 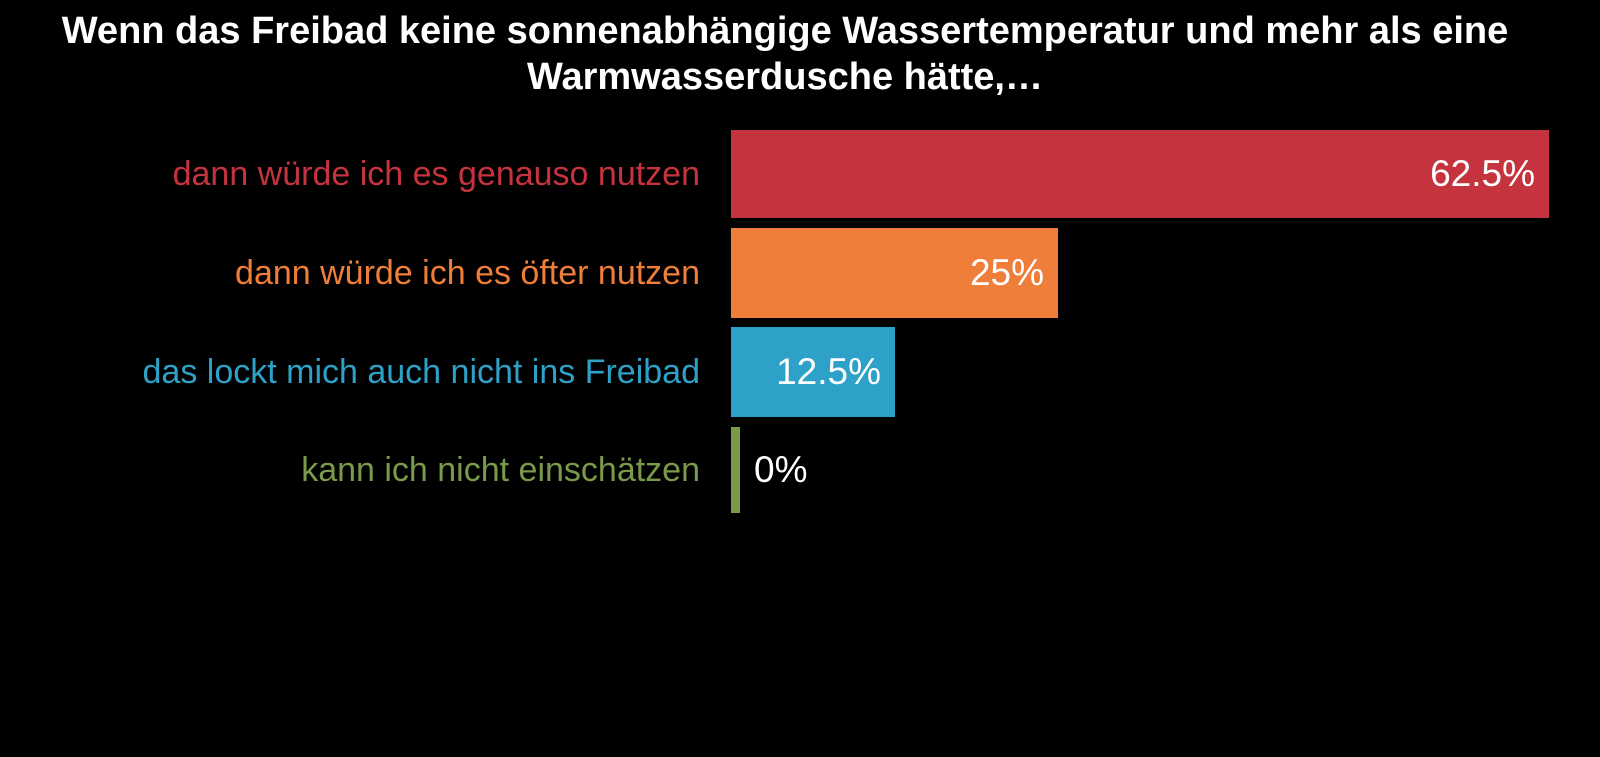 What do you see at coordinates (735, 470) in the screenshot?
I see `bar` at bounding box center [735, 470].